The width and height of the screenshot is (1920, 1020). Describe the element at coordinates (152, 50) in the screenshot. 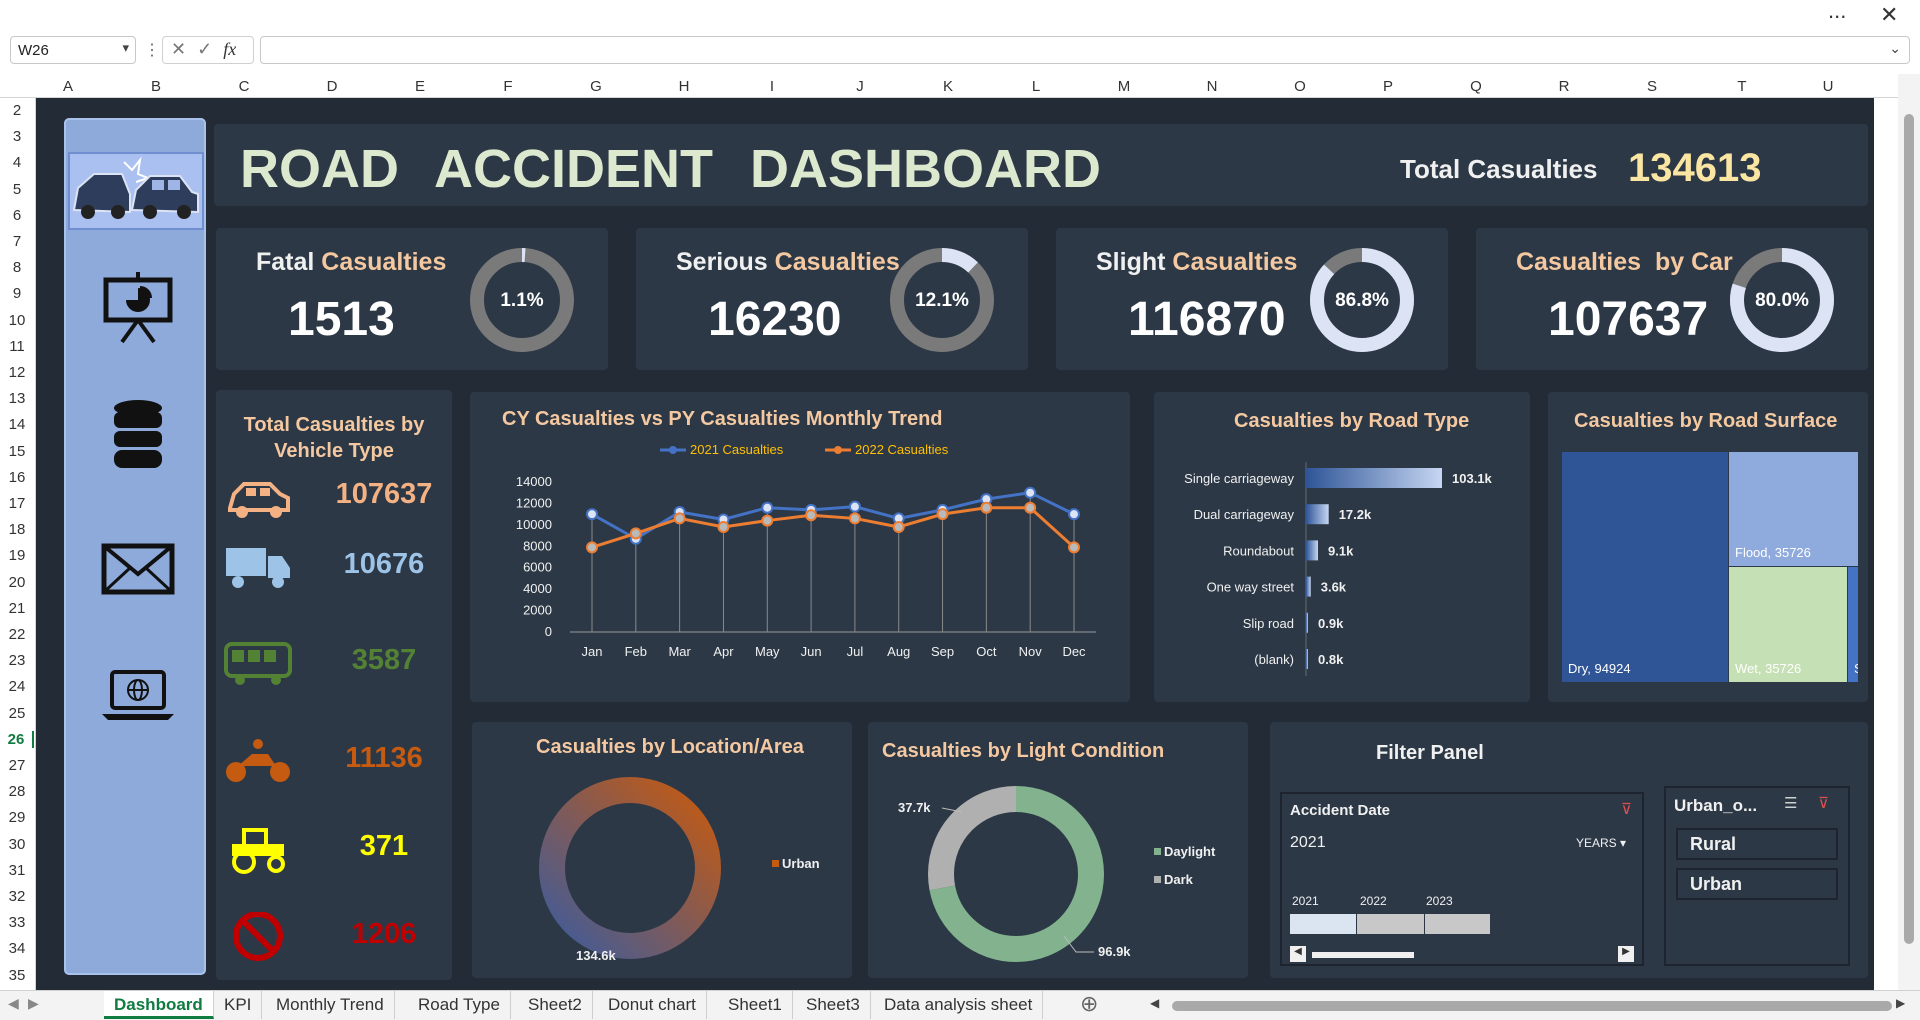

I see `drag-handle-icon: ⋮` at that location.